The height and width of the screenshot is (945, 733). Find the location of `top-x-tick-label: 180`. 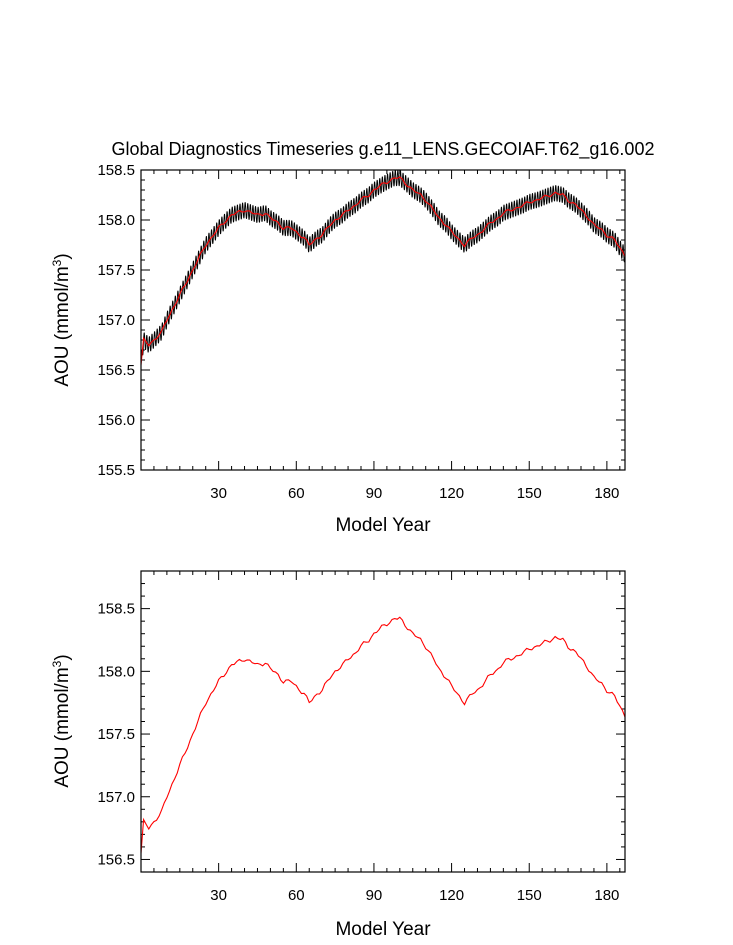

top-x-tick-label: 180 is located at coordinates (606, 493).